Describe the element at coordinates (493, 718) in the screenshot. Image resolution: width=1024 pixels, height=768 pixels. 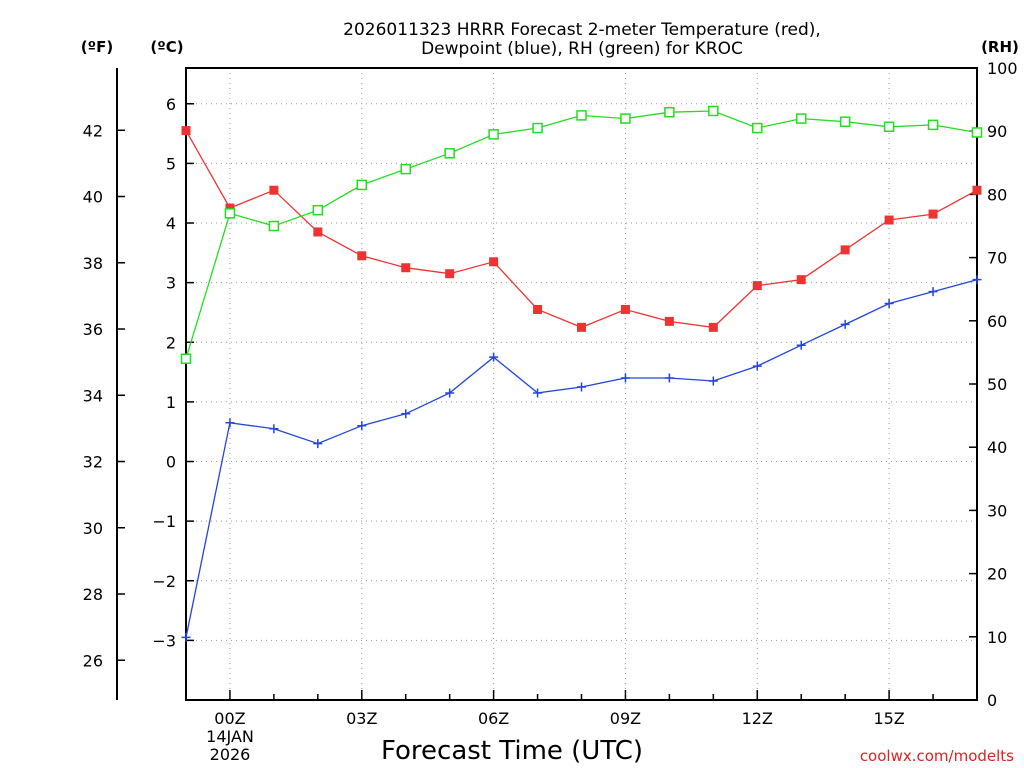
I see `x-tick-label-06Z: 06Z` at that location.